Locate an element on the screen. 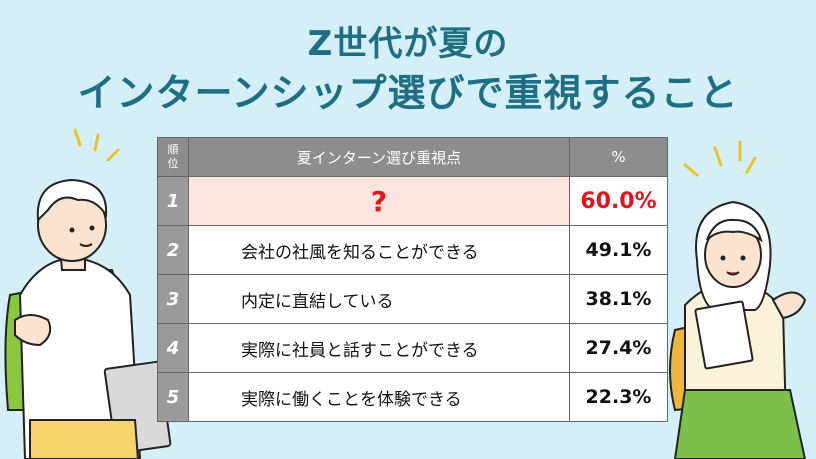  rank-cell: 4 is located at coordinates (173, 348).